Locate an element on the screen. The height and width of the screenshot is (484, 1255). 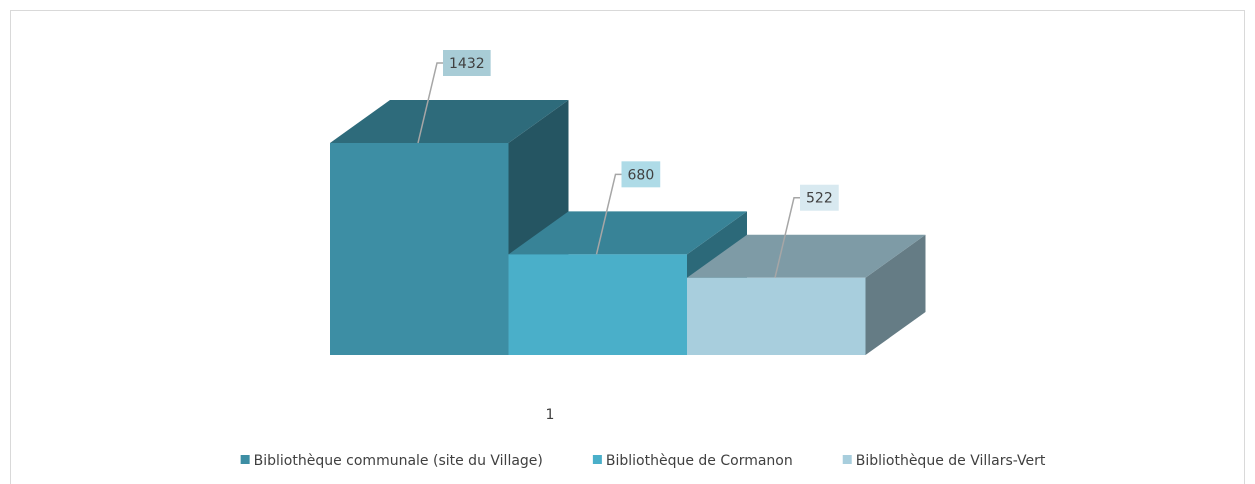
data-label: 522 is located at coordinates (819, 199).